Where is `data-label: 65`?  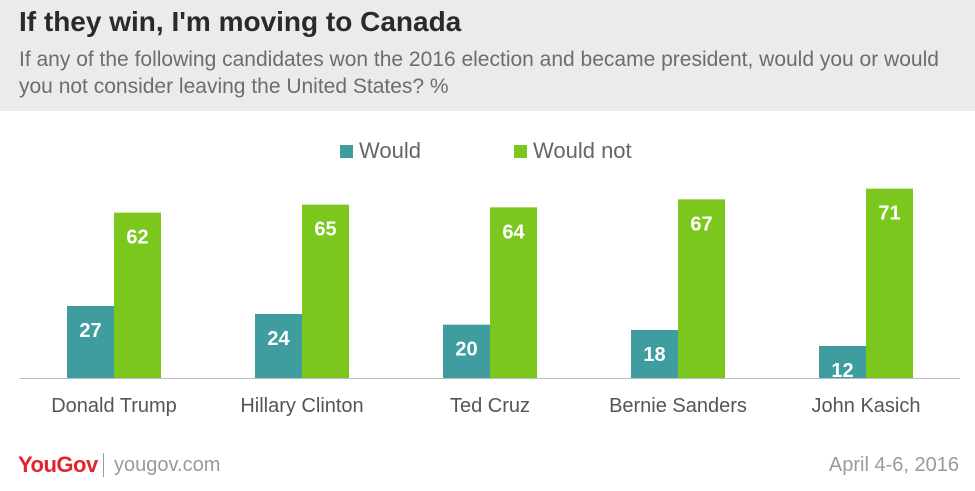
data-label: 65 is located at coordinates (325, 230).